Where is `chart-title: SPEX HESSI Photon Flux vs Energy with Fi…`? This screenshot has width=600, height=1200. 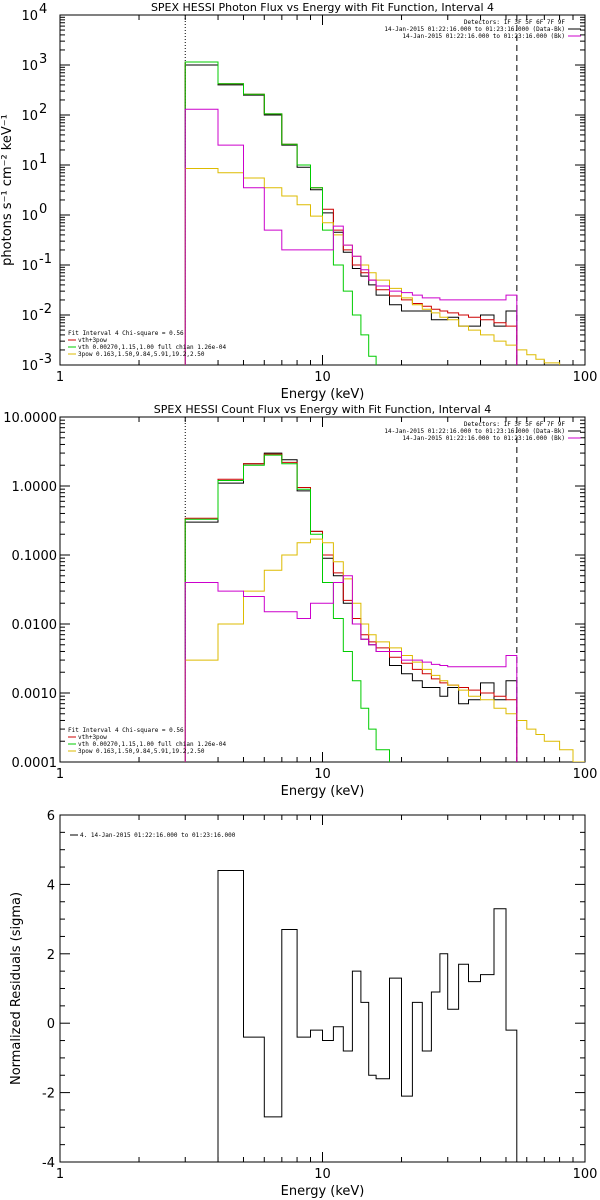
chart-title: SPEX HESSI Photon Flux vs Energy with Fi… is located at coordinates (322, 7).